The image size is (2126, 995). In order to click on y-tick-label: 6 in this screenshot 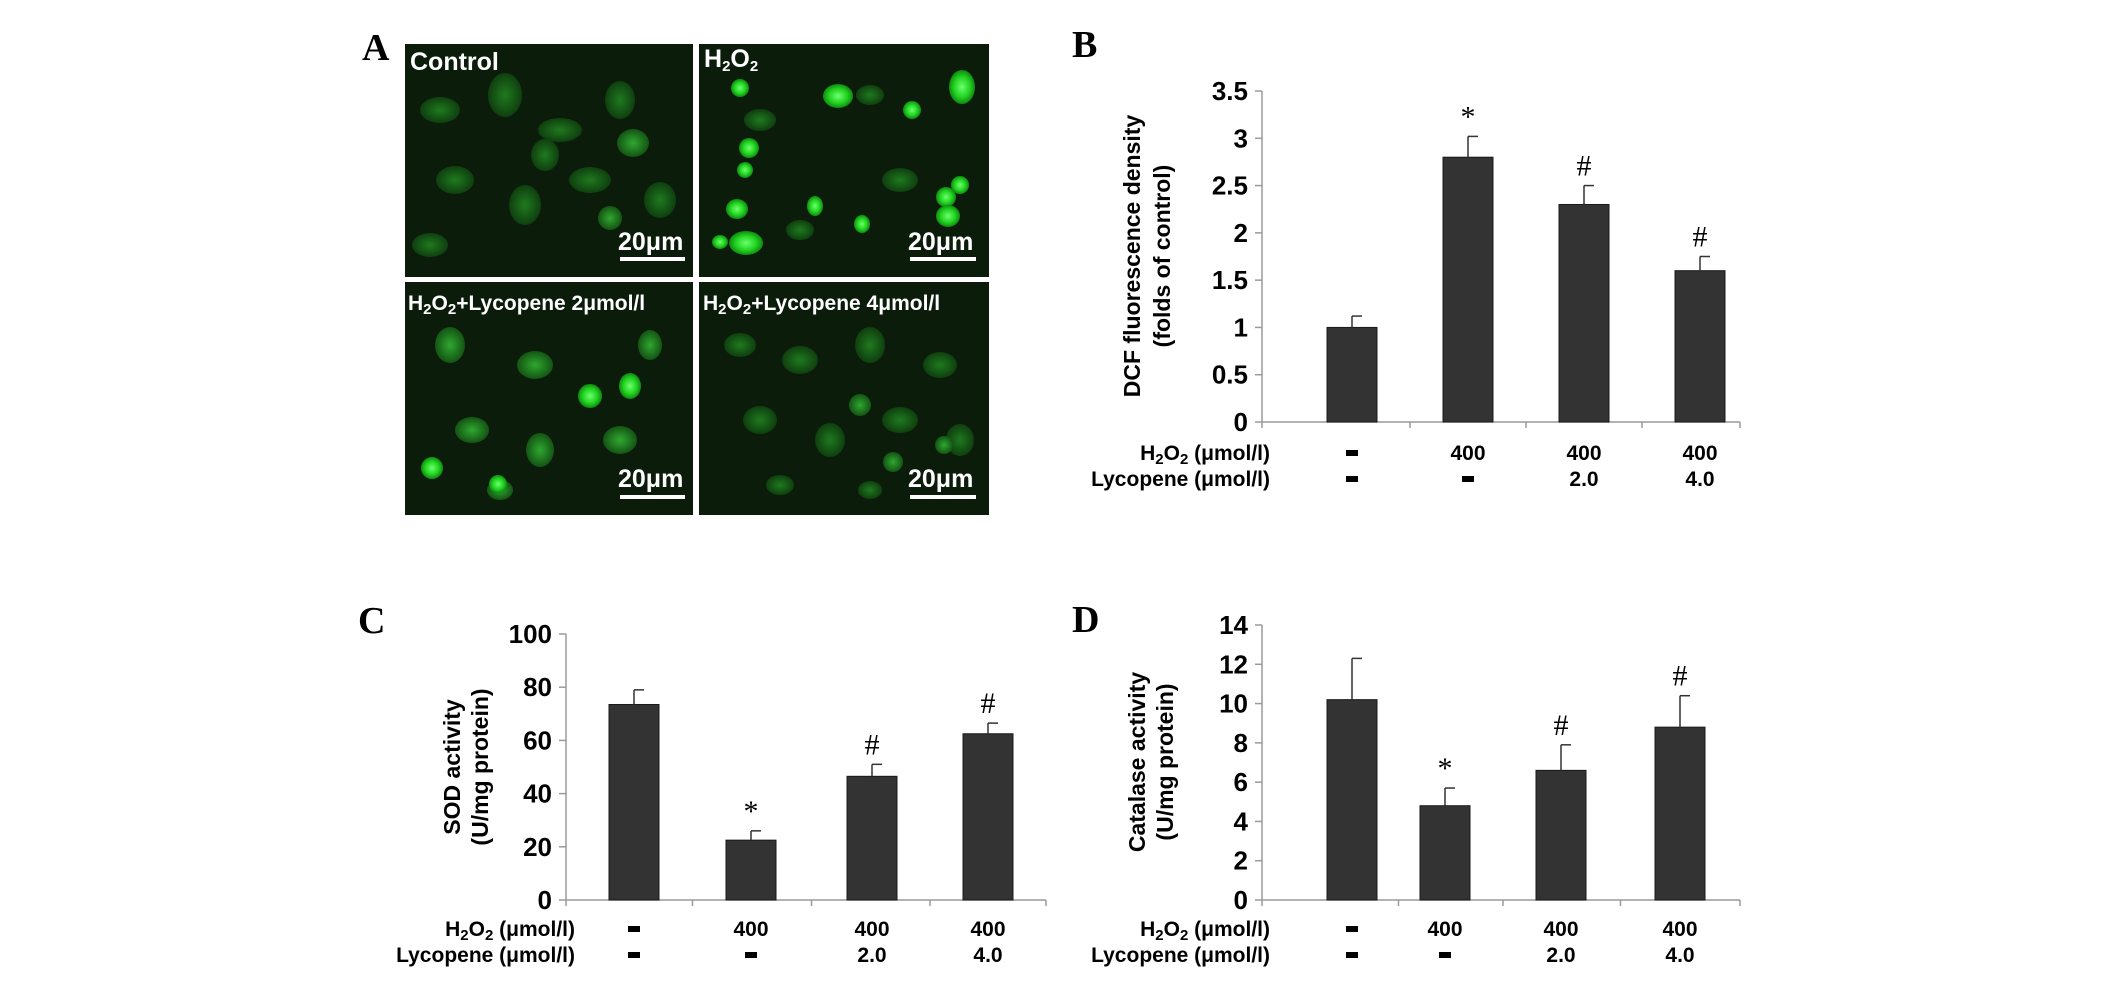, I will do `click(1241, 782)`.